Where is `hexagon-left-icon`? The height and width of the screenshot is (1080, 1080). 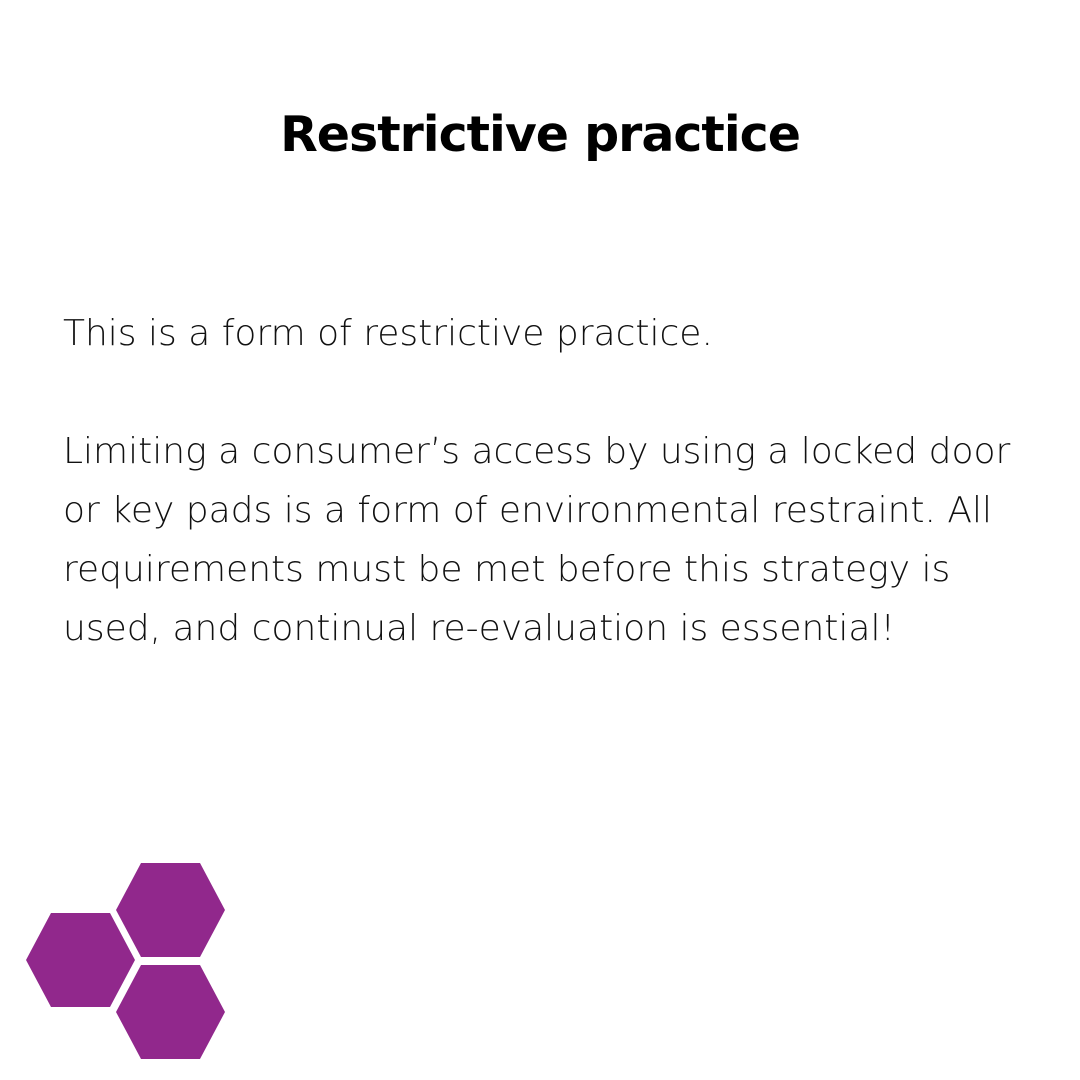 hexagon-left-icon is located at coordinates (80, 960).